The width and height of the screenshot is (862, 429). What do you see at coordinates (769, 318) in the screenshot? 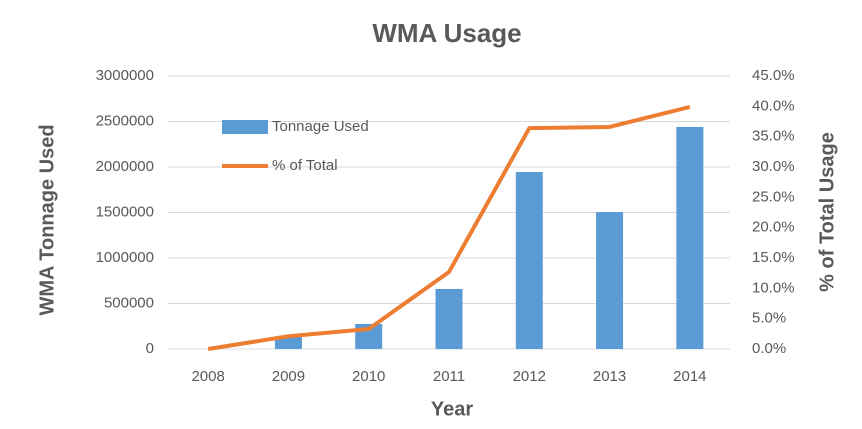
I see `y2-tick-label: 5.0%` at bounding box center [769, 318].